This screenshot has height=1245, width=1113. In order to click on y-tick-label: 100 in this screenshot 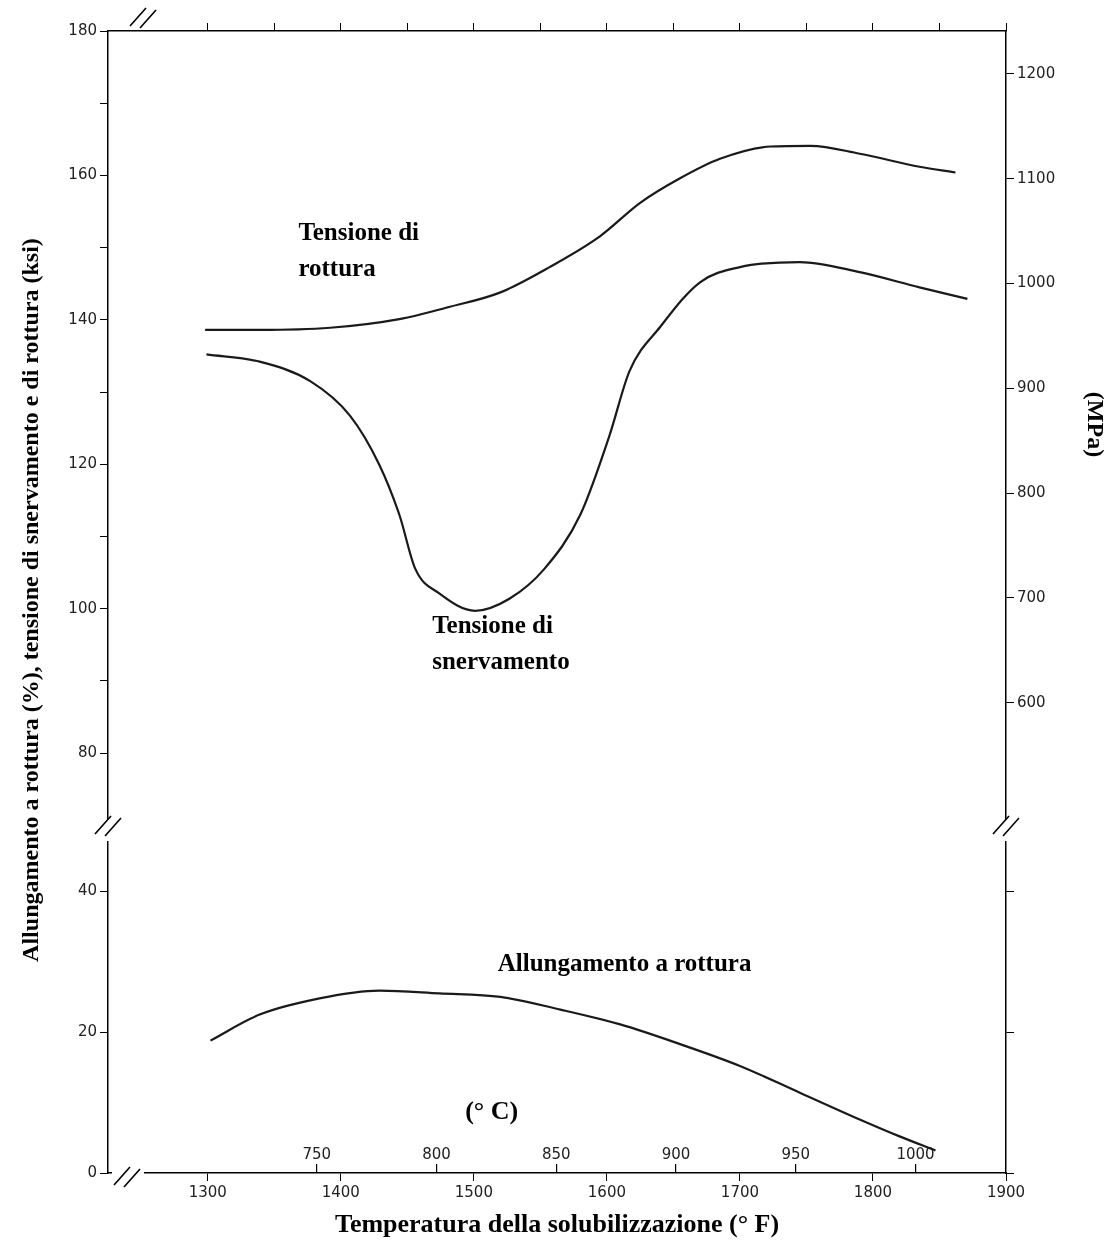, I will do `click(82, 607)`.